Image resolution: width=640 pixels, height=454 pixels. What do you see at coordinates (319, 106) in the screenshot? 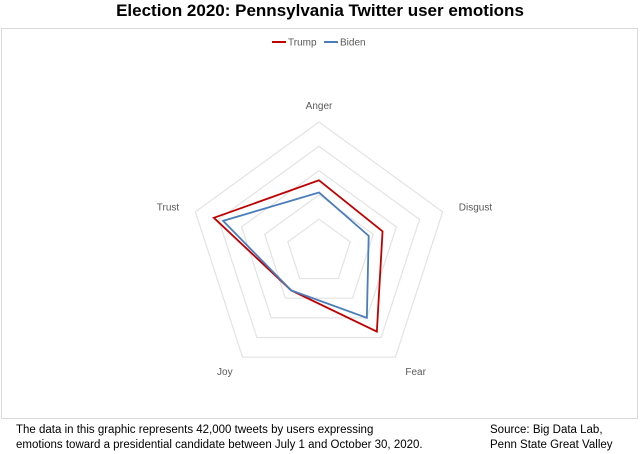
I see `axis-label-anger: Anger` at bounding box center [319, 106].